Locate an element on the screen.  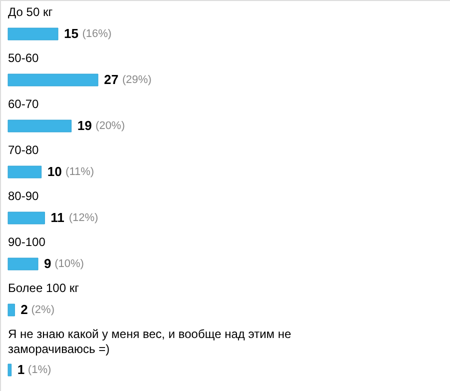
data-label: 10 is located at coordinates (54, 171).